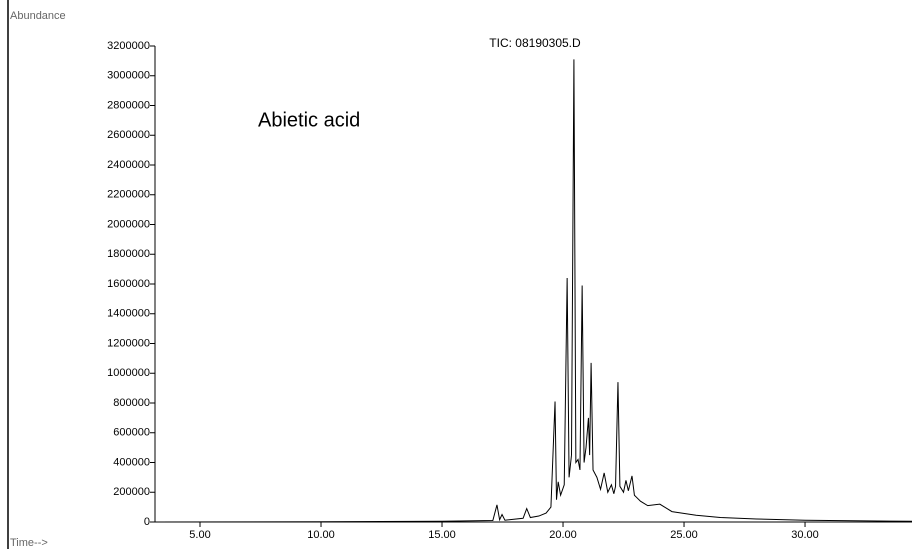 Image resolution: width=912 pixels, height=549 pixels. What do you see at coordinates (131, 492) in the screenshot?
I see `y-tick-label: 200000` at bounding box center [131, 492].